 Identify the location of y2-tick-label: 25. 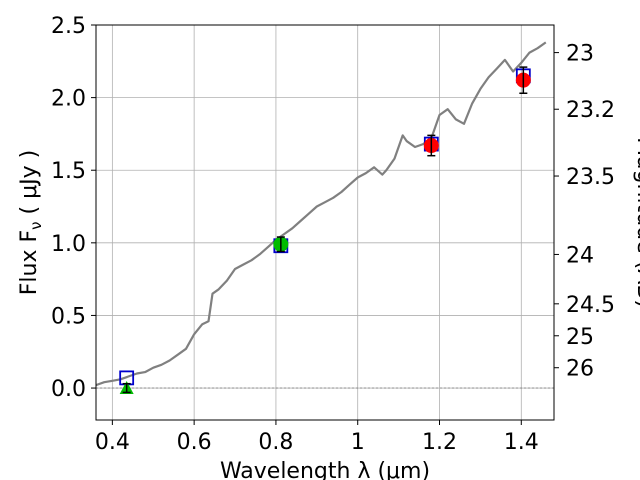
(580, 337).